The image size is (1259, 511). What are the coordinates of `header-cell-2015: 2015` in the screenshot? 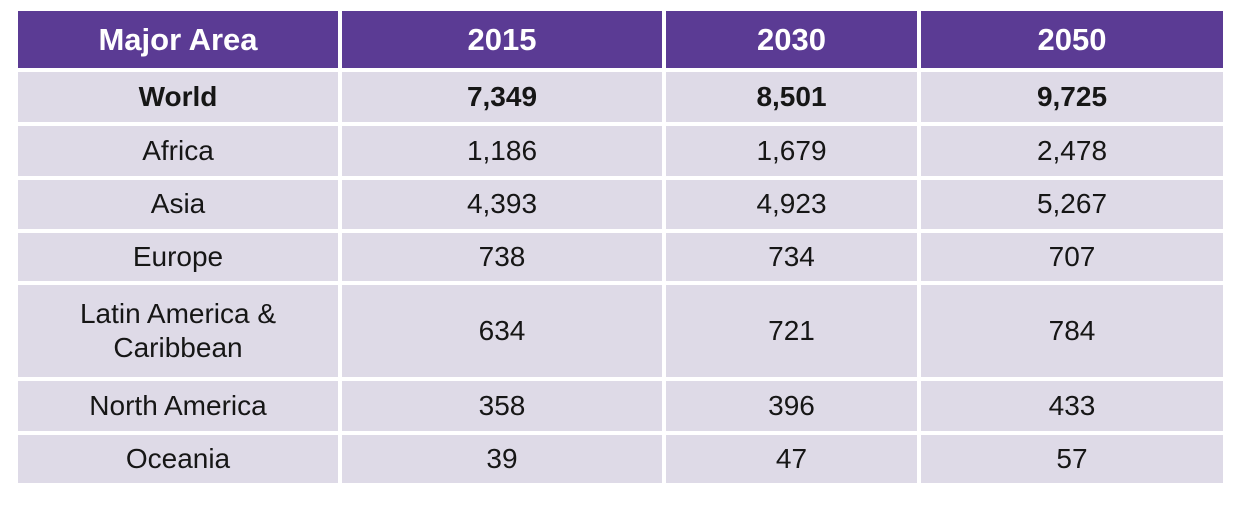 It's located at (502, 39).